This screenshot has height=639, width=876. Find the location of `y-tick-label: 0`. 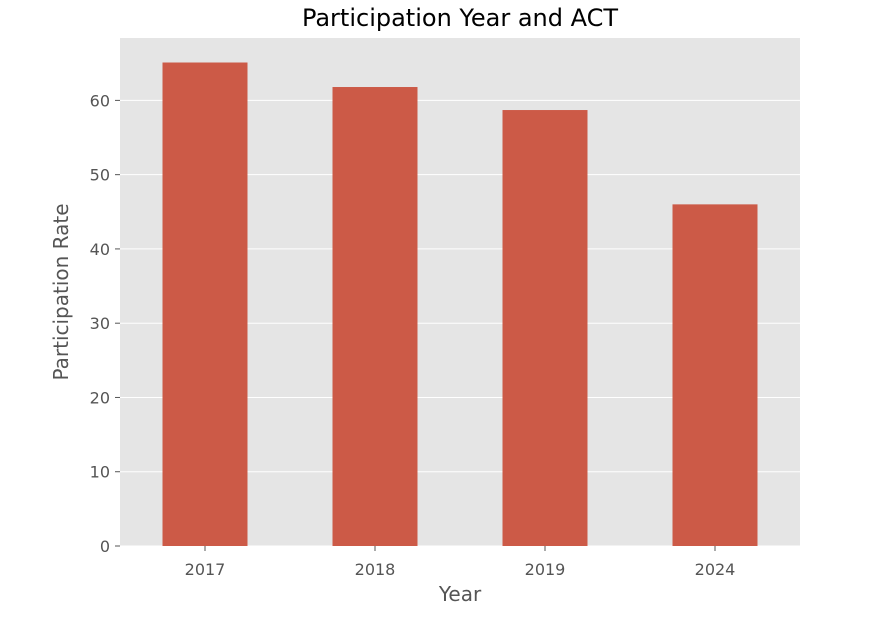

y-tick-label: 0 is located at coordinates (105, 546).